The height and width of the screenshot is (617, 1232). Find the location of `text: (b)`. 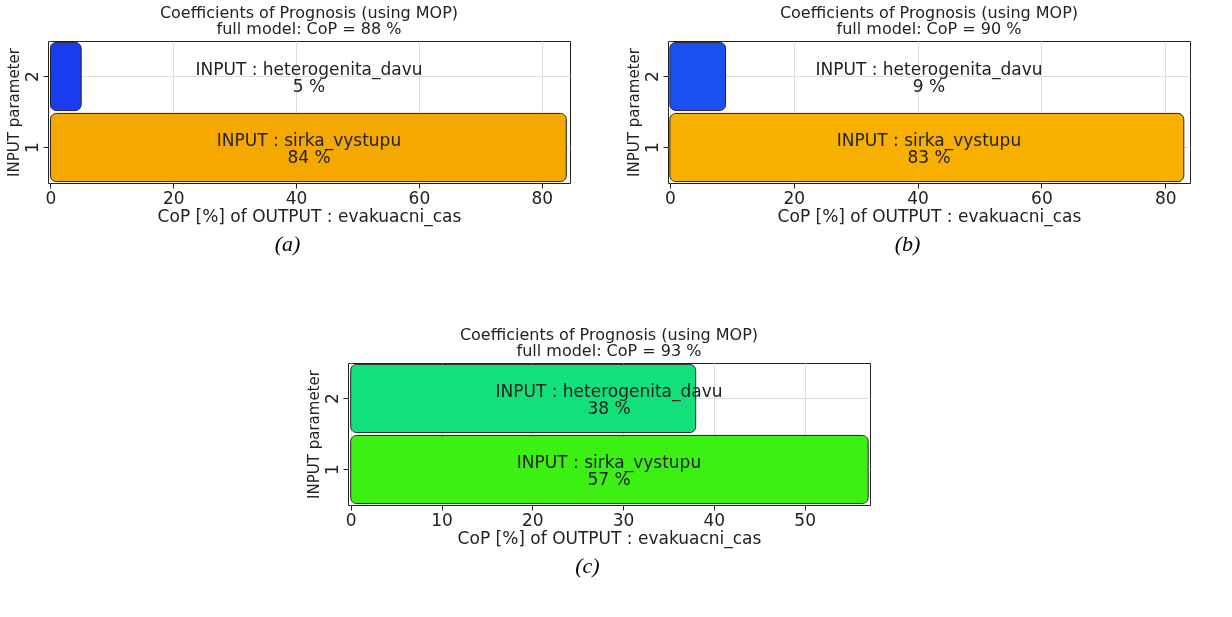

text: (b) is located at coordinates (907, 244).